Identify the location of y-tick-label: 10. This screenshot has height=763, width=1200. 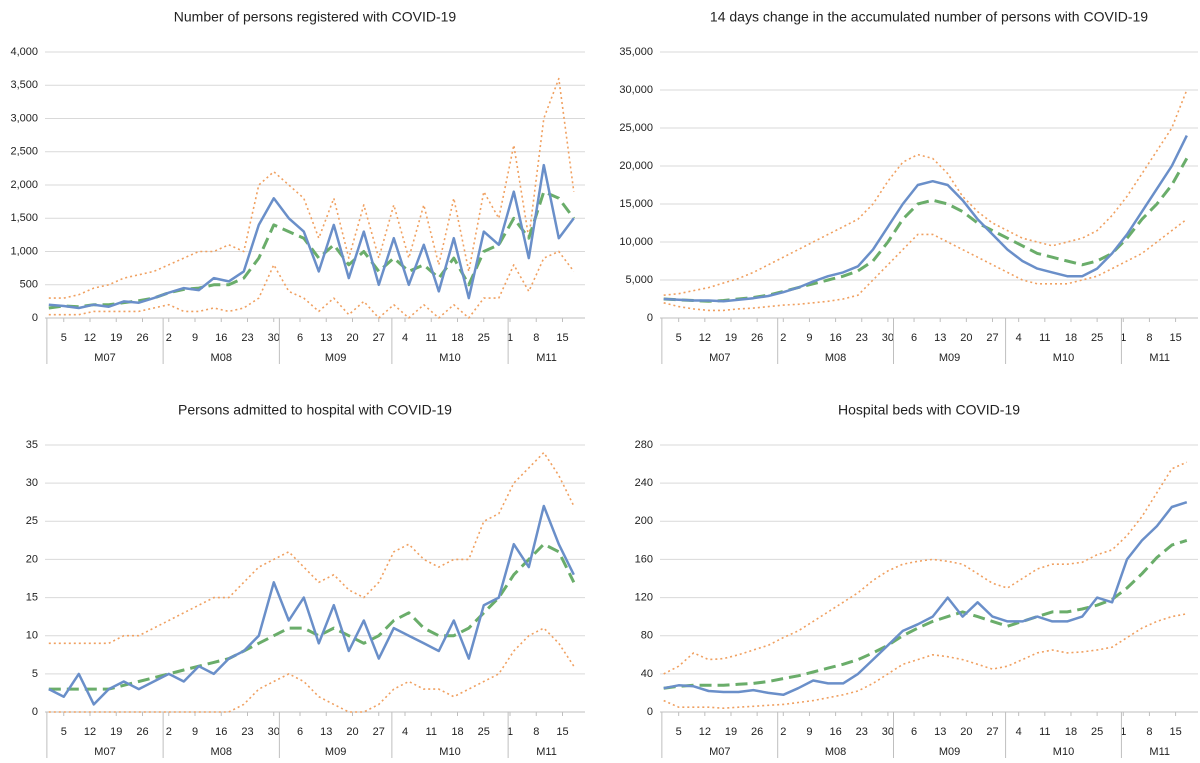
(32, 636).